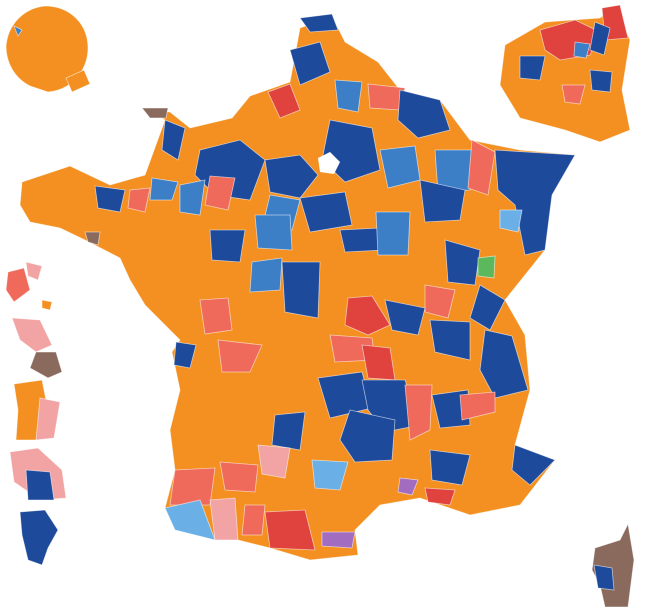 This screenshot has height=607, width=660. What do you see at coordinates (565, 73) in the screenshot?
I see `paris-inset` at bounding box center [565, 73].